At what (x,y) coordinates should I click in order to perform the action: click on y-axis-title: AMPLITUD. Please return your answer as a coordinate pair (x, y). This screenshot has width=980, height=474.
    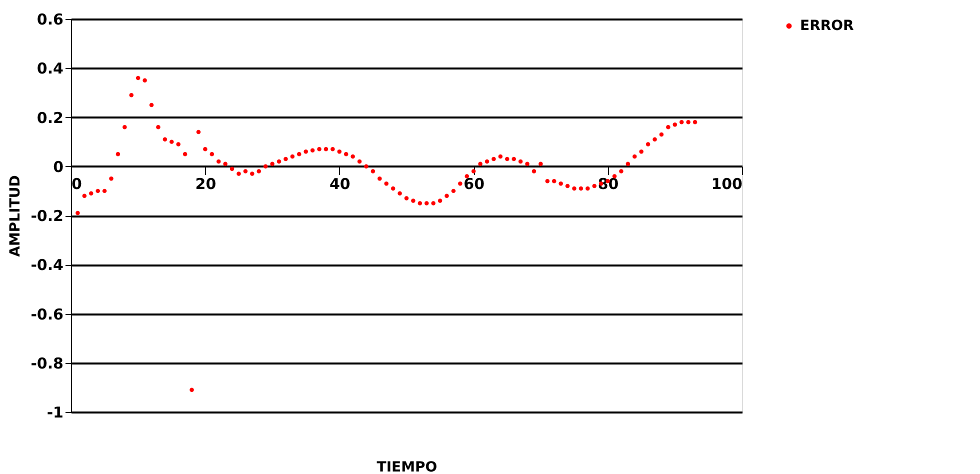
    Looking at the image, I should click on (16, 216).